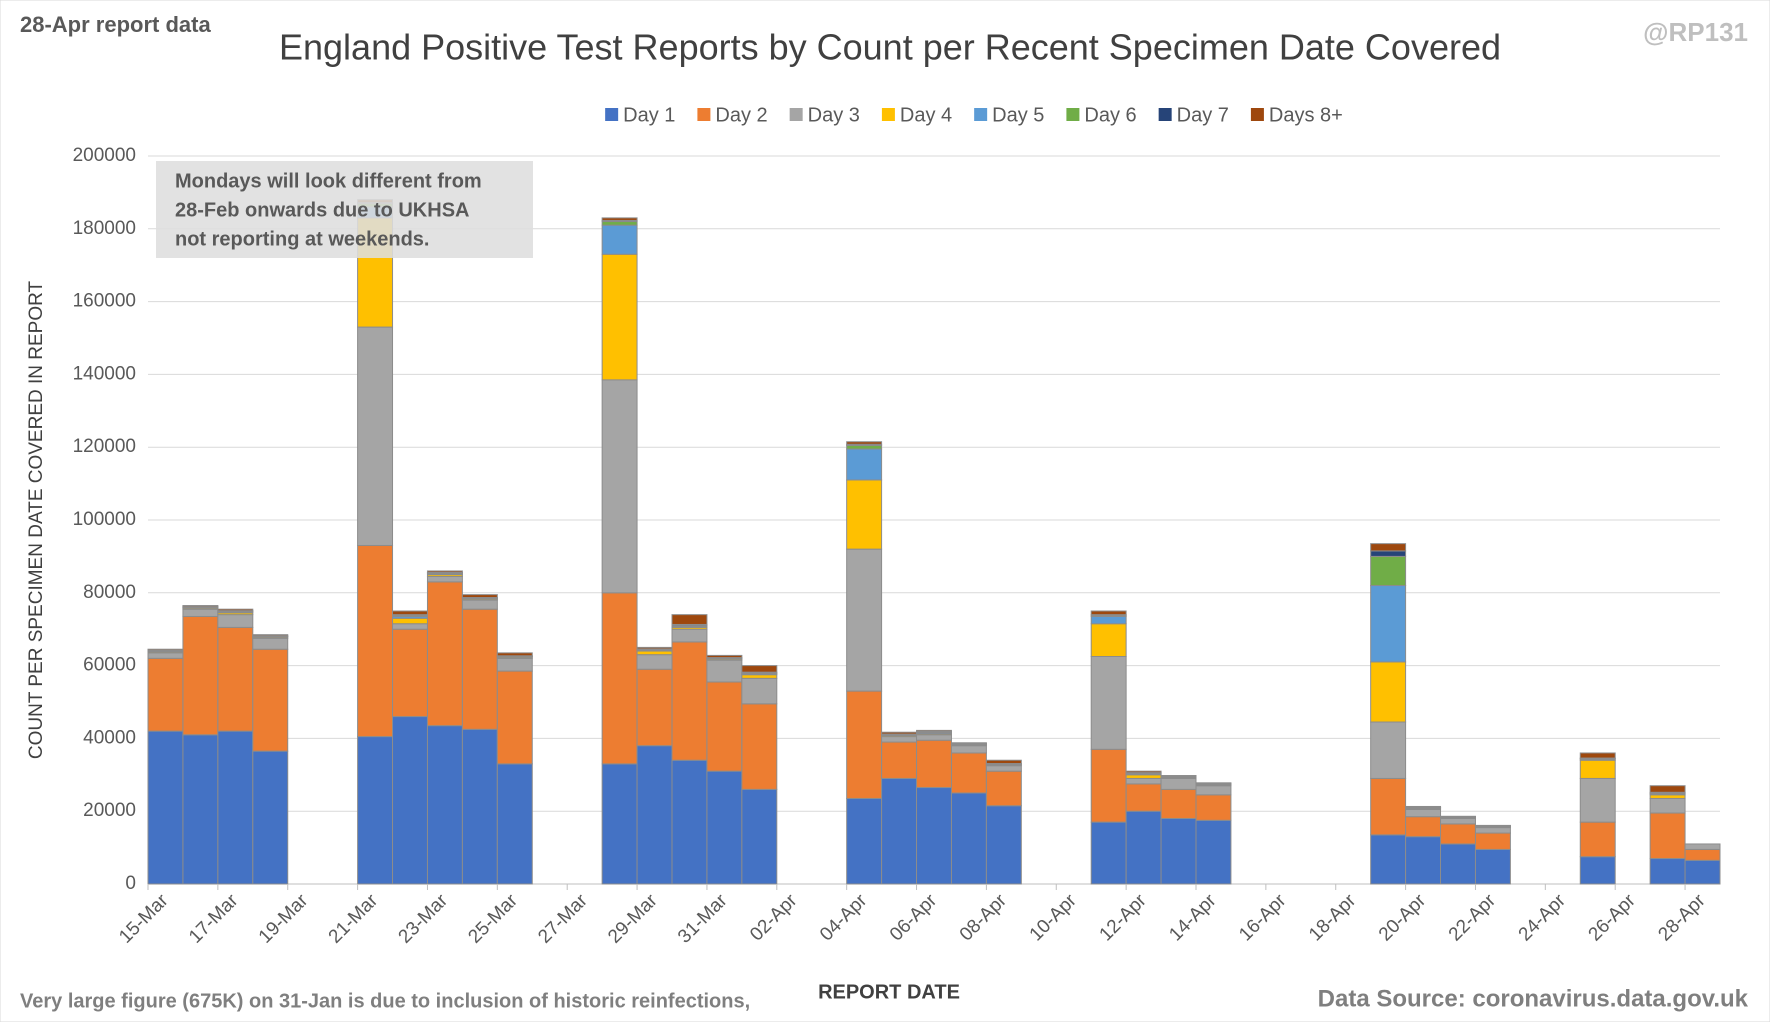 Image resolution: width=1770 pixels, height=1022 pixels. What do you see at coordinates (1203, 115) in the screenshot?
I see `legend-label: Day 7` at bounding box center [1203, 115].